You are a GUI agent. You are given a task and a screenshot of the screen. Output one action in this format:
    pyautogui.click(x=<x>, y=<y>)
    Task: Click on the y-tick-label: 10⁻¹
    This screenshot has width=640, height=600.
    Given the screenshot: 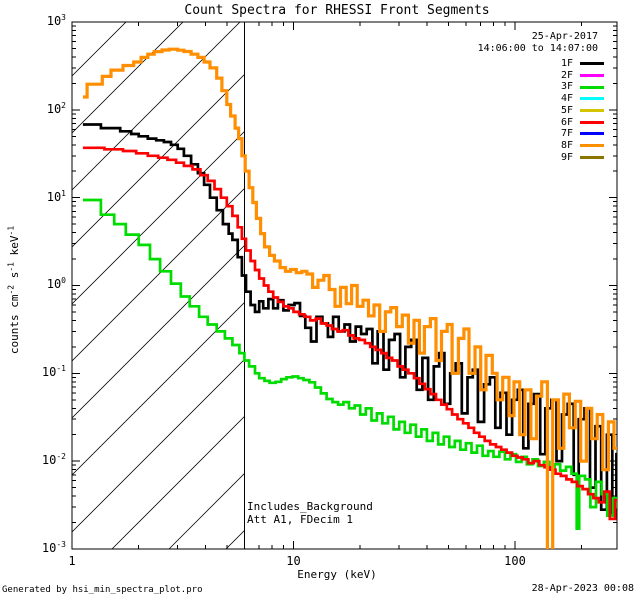 What is the action you would take?
    pyautogui.click(x=53, y=372)
    